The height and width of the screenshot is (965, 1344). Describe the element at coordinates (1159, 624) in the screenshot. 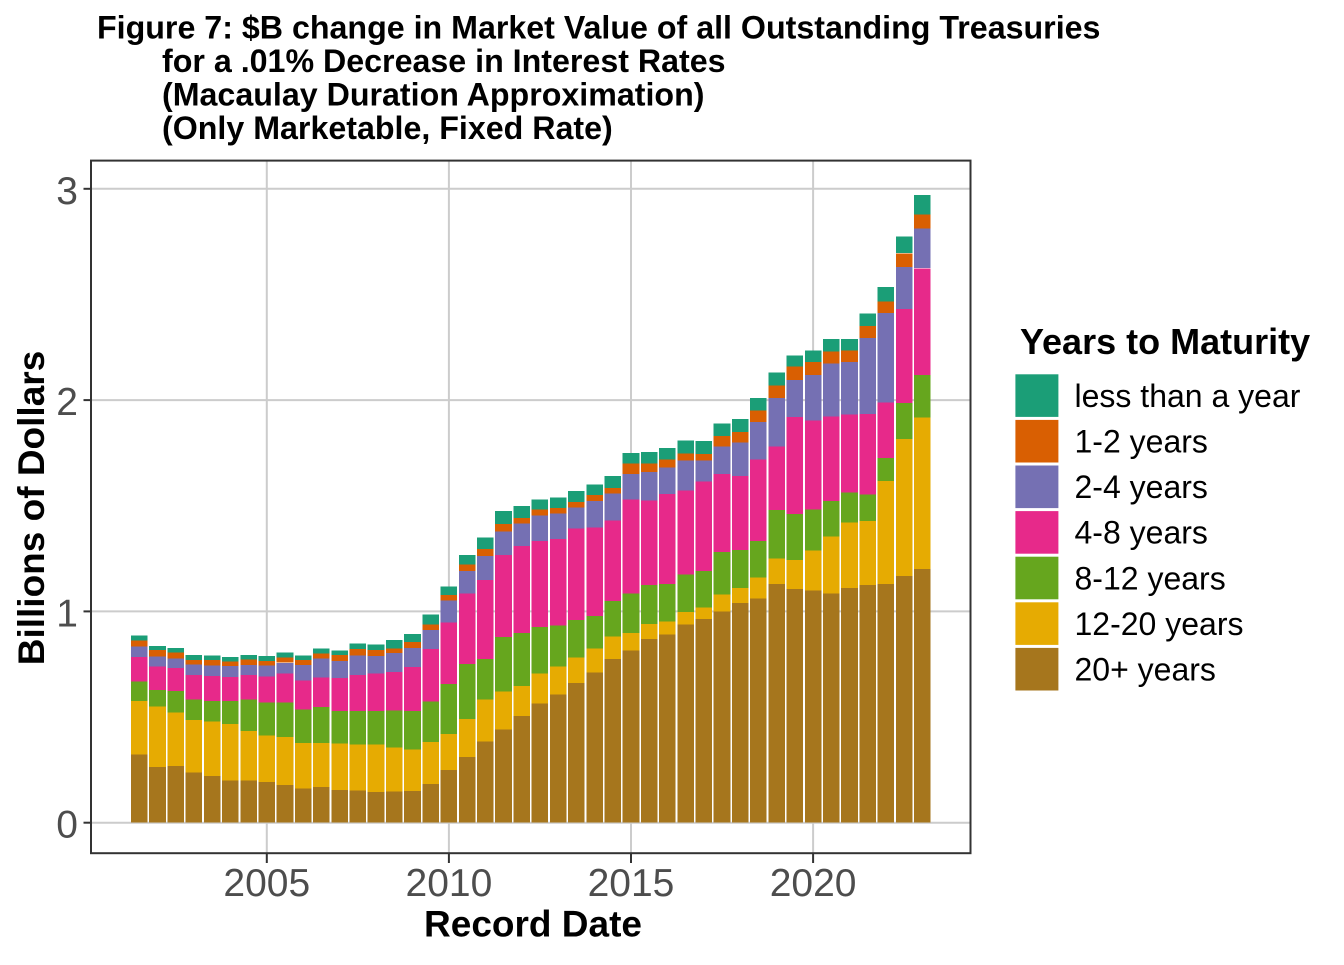

I see `svg-text: 12-20 years` at that location.